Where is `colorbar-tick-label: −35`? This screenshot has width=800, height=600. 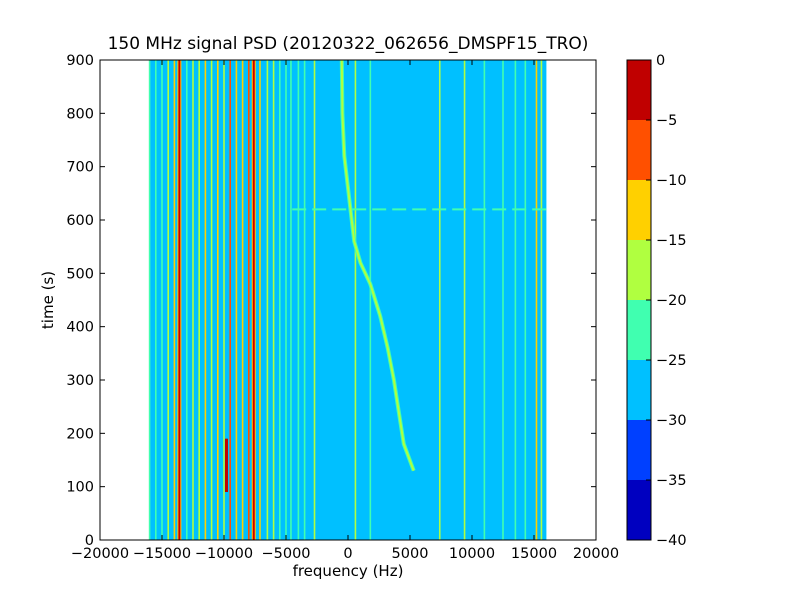
colorbar-tick-label: −35 is located at coordinates (671, 481).